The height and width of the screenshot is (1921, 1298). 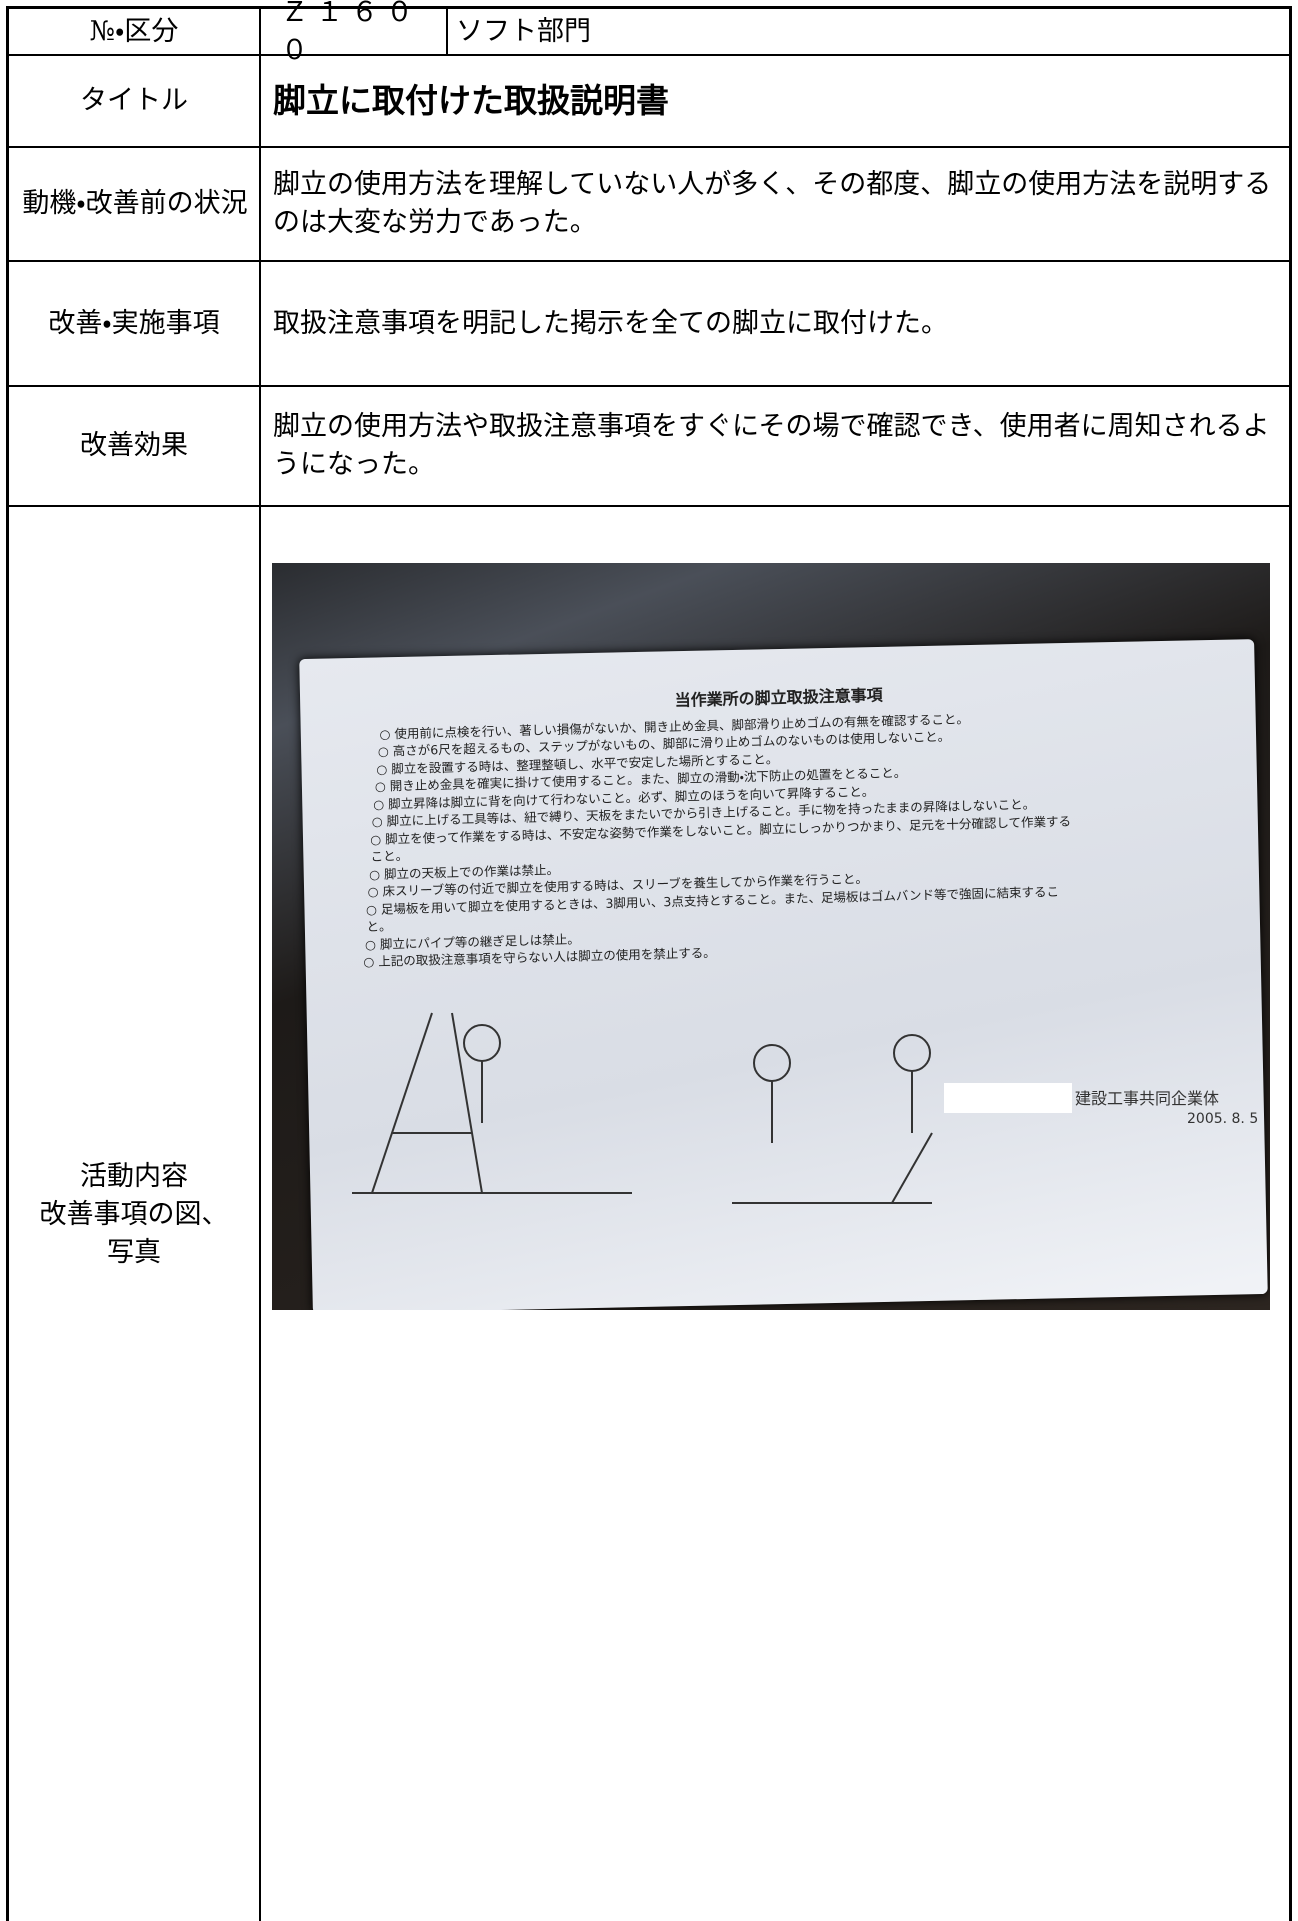 I want to click on column-divider, so click(x=260, y=963).